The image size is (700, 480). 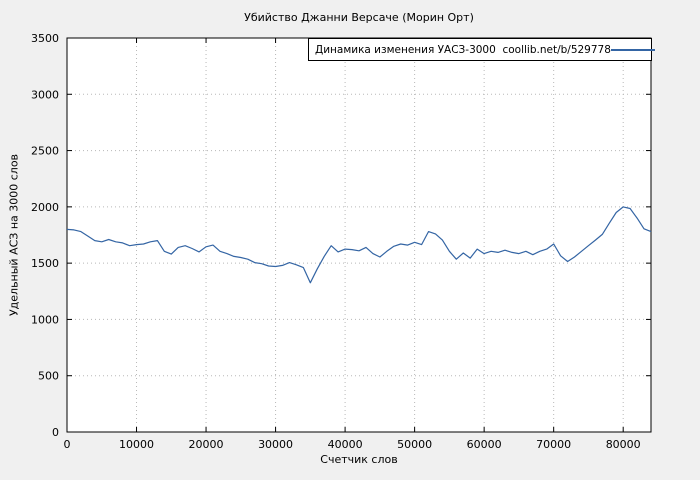 What do you see at coordinates (14, 235) in the screenshot?
I see `y-axis-label: Удельный АСЗ на 3000 слов` at bounding box center [14, 235].